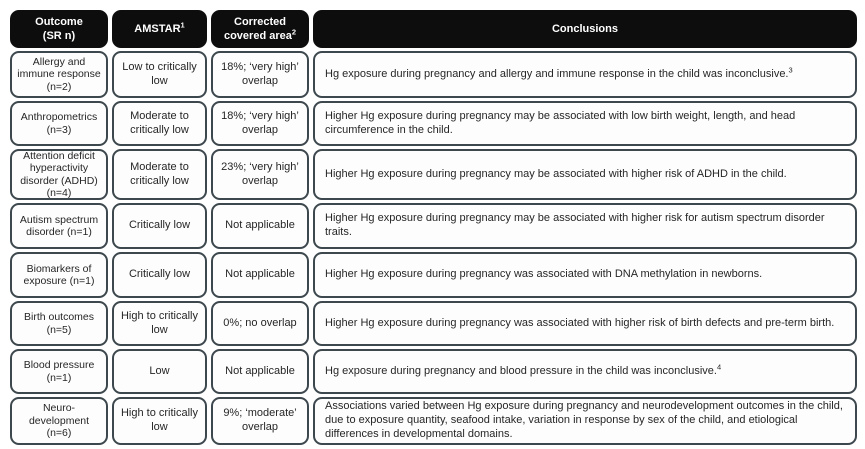 This screenshot has width=865, height=449. Describe the element at coordinates (159, 275) in the screenshot. I see `amstar-cell-biomarkers: Critically low` at that location.